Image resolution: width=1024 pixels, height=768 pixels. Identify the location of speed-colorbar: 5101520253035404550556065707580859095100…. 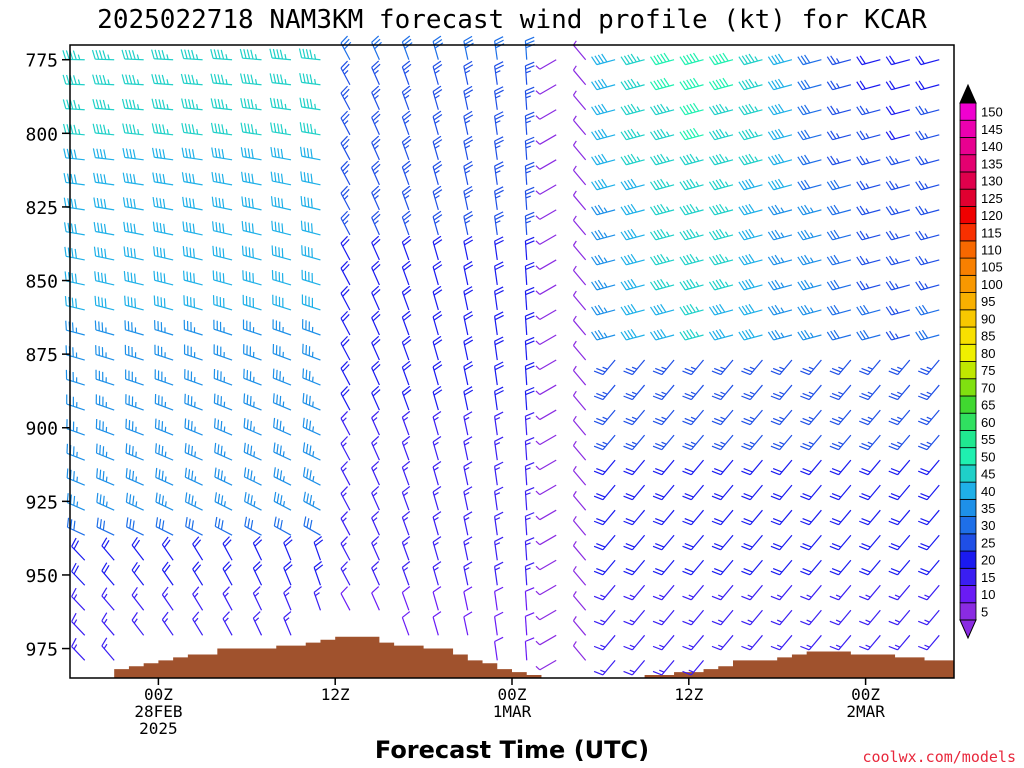
(981, 361).